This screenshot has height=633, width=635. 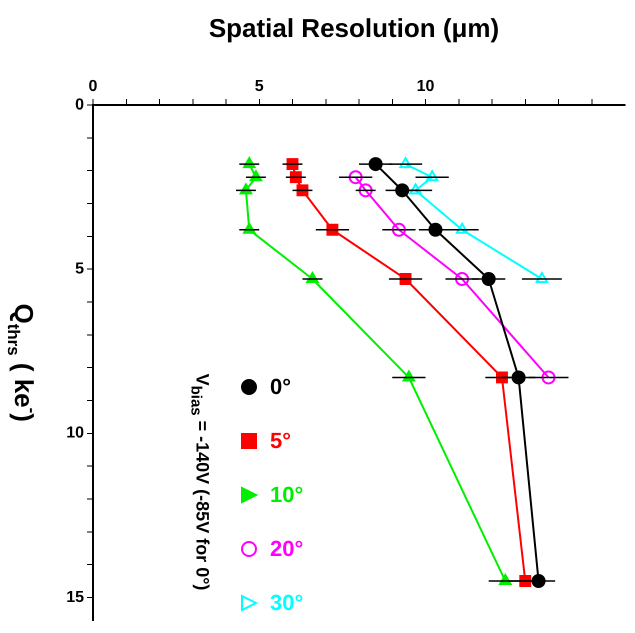 I want to click on x-tick-label: 0, so click(x=93, y=86).